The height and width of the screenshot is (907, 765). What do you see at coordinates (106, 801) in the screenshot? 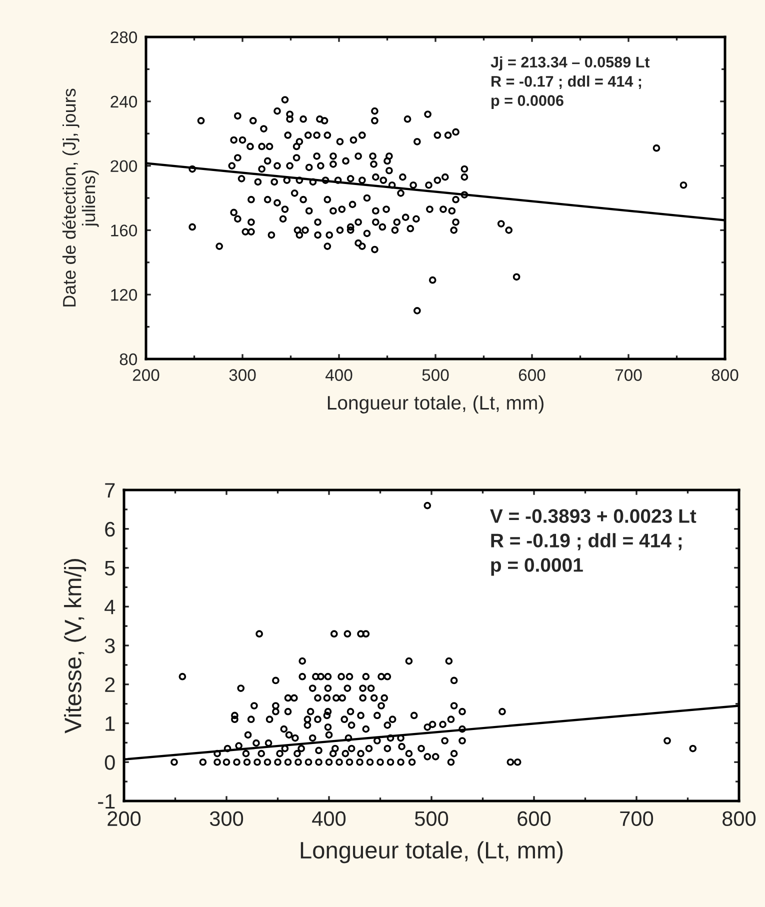
I see `y-tick-label: -1` at bounding box center [106, 801].